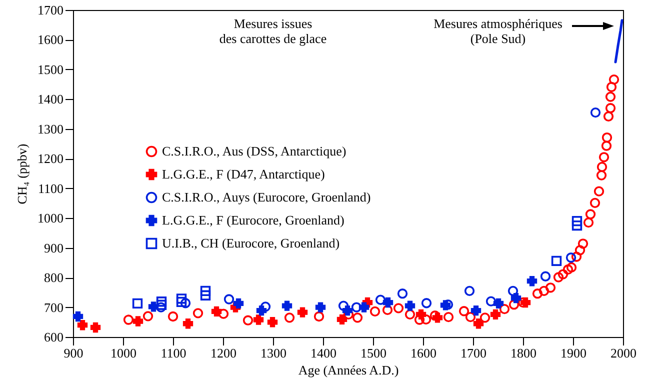 Image resolution: width=645 pixels, height=382 pixels. What do you see at coordinates (251, 243) in the screenshot?
I see `legend-label: U.I.B., CH (Eurocore, Groenland)` at bounding box center [251, 243].